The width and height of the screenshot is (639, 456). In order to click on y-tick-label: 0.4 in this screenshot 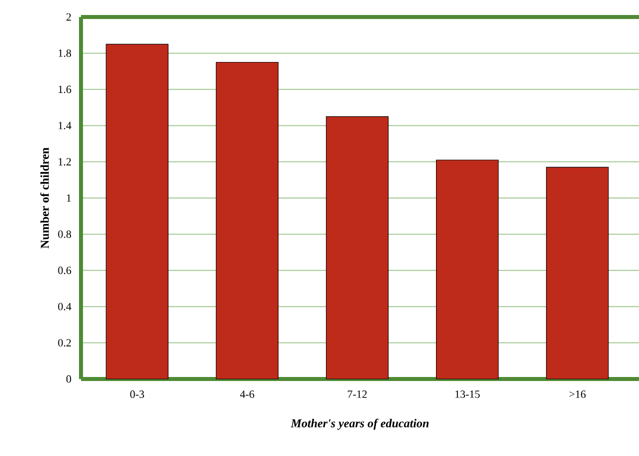, I will do `click(65, 306)`.